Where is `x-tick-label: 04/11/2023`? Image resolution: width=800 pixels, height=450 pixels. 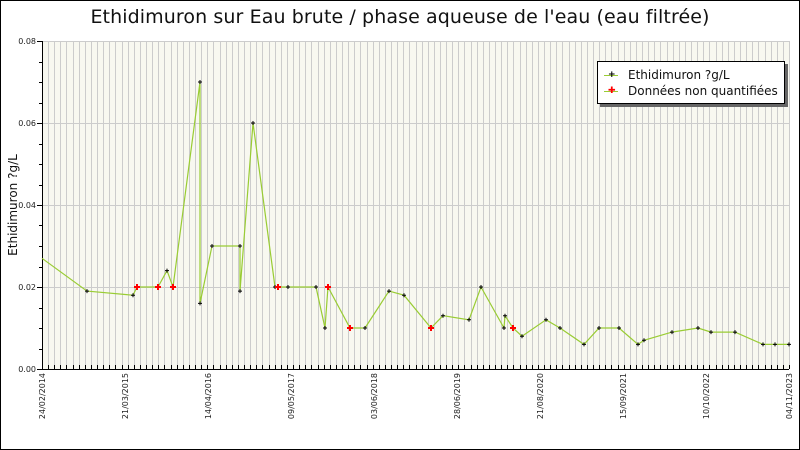 x-tick-label: 04/11/2023 is located at coordinates (789, 396).